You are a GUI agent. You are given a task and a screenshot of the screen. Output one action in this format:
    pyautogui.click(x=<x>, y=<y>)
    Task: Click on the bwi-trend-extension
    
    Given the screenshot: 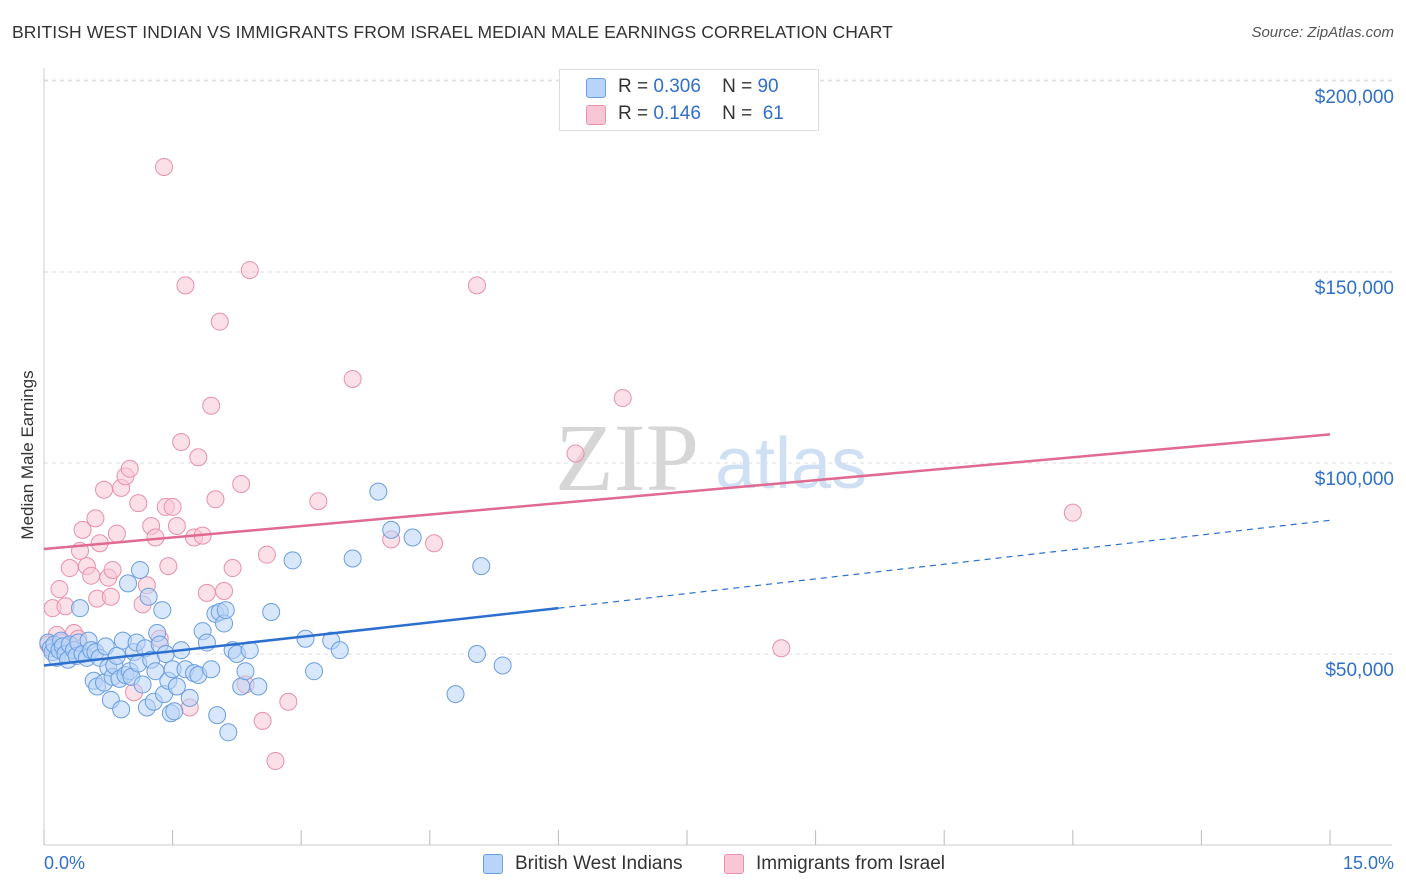 What is the action you would take?
    pyautogui.click(x=944, y=564)
    